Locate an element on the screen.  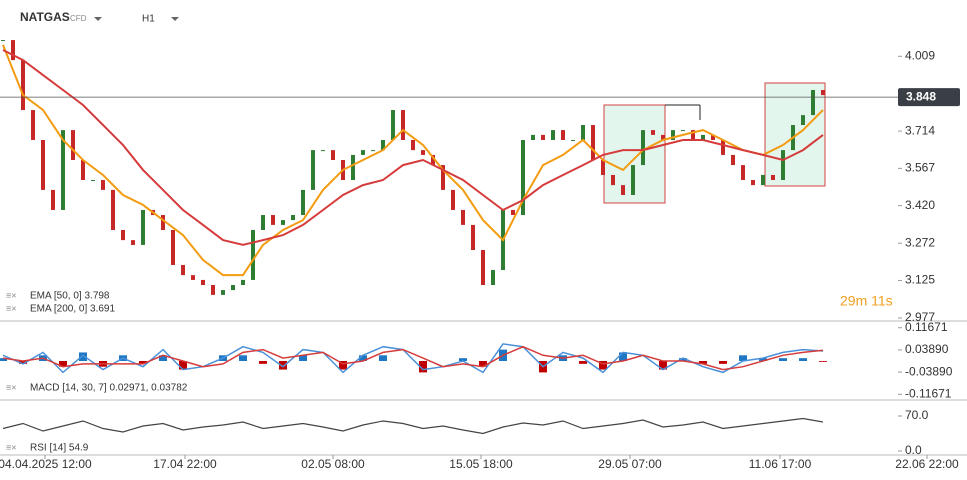
y-tick-label: 3.714 is located at coordinates (920, 130).